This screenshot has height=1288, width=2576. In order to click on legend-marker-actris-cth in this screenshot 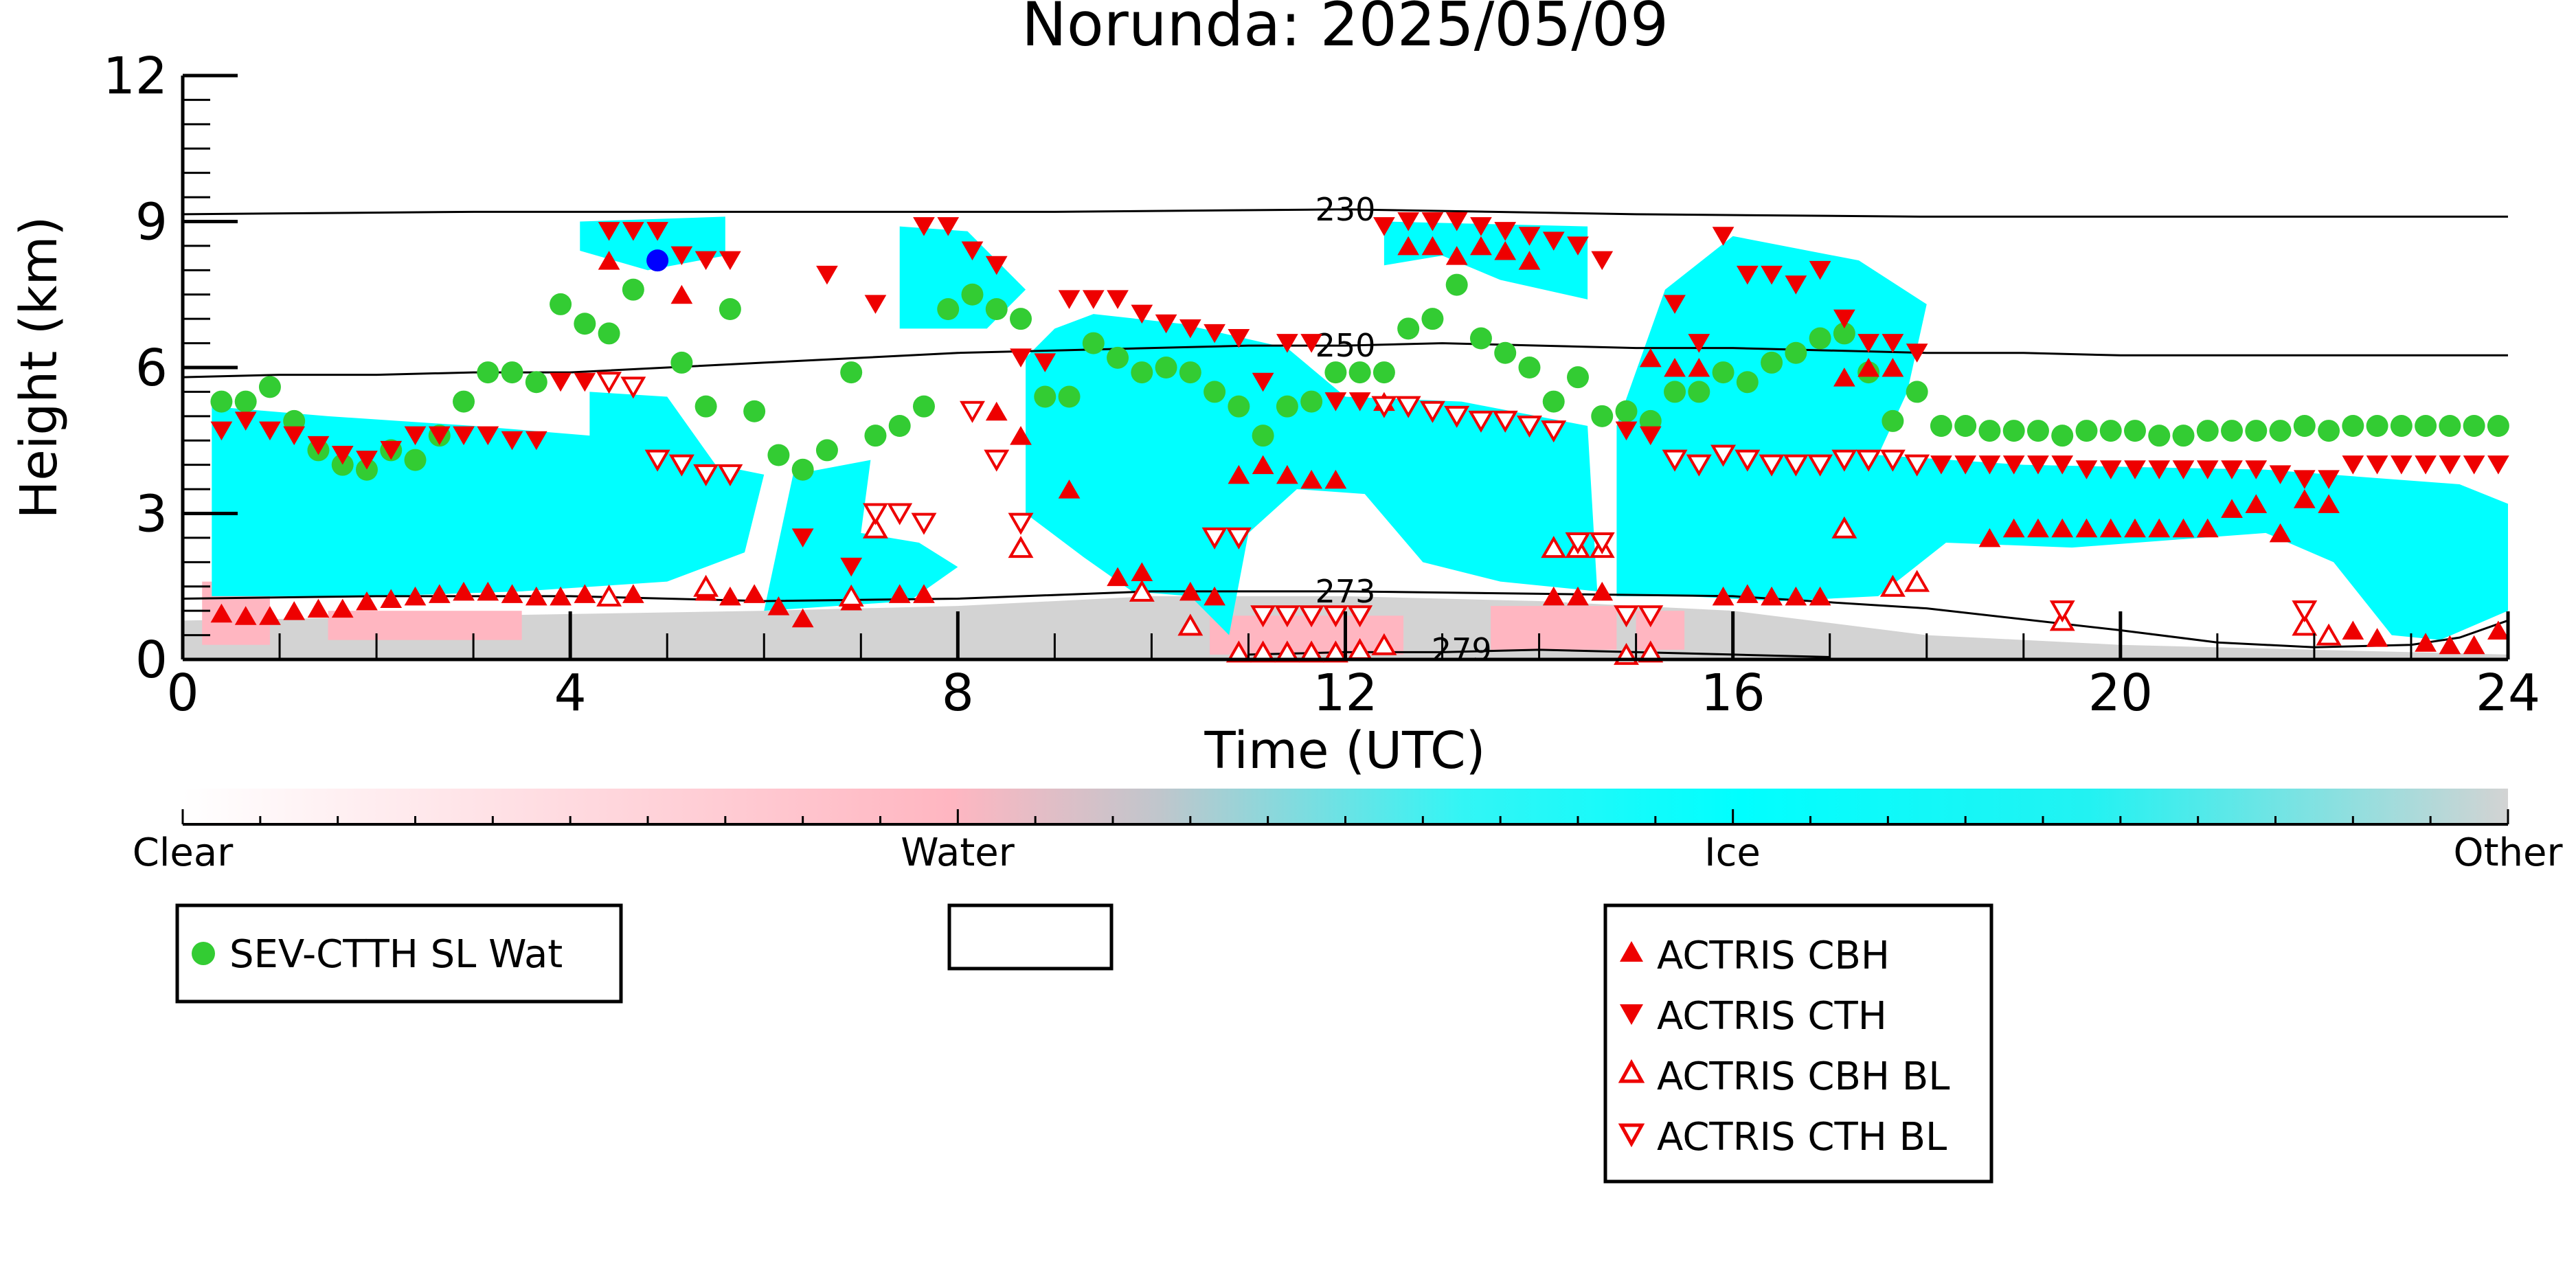, I will do `click(1631, 1014)`.